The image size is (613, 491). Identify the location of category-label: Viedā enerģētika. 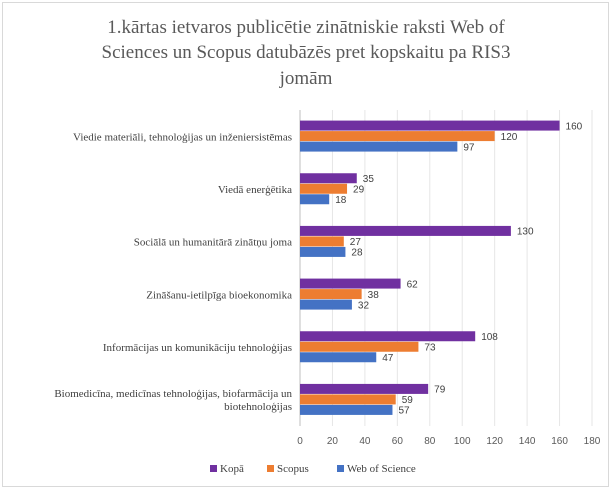
(255, 190).